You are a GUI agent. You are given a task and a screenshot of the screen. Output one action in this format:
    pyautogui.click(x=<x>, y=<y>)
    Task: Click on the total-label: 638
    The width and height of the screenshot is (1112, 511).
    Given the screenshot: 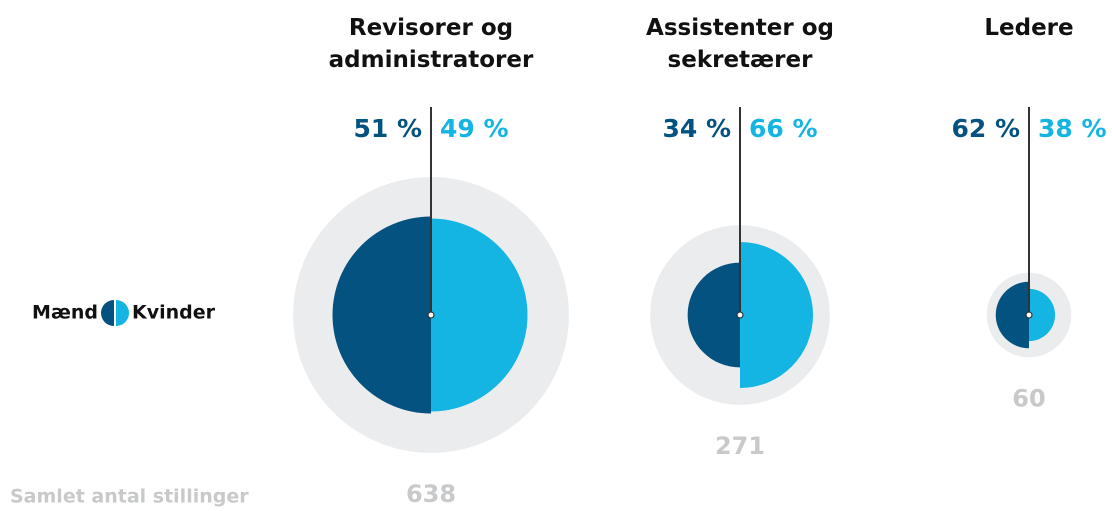 What is the action you would take?
    pyautogui.click(x=431, y=494)
    